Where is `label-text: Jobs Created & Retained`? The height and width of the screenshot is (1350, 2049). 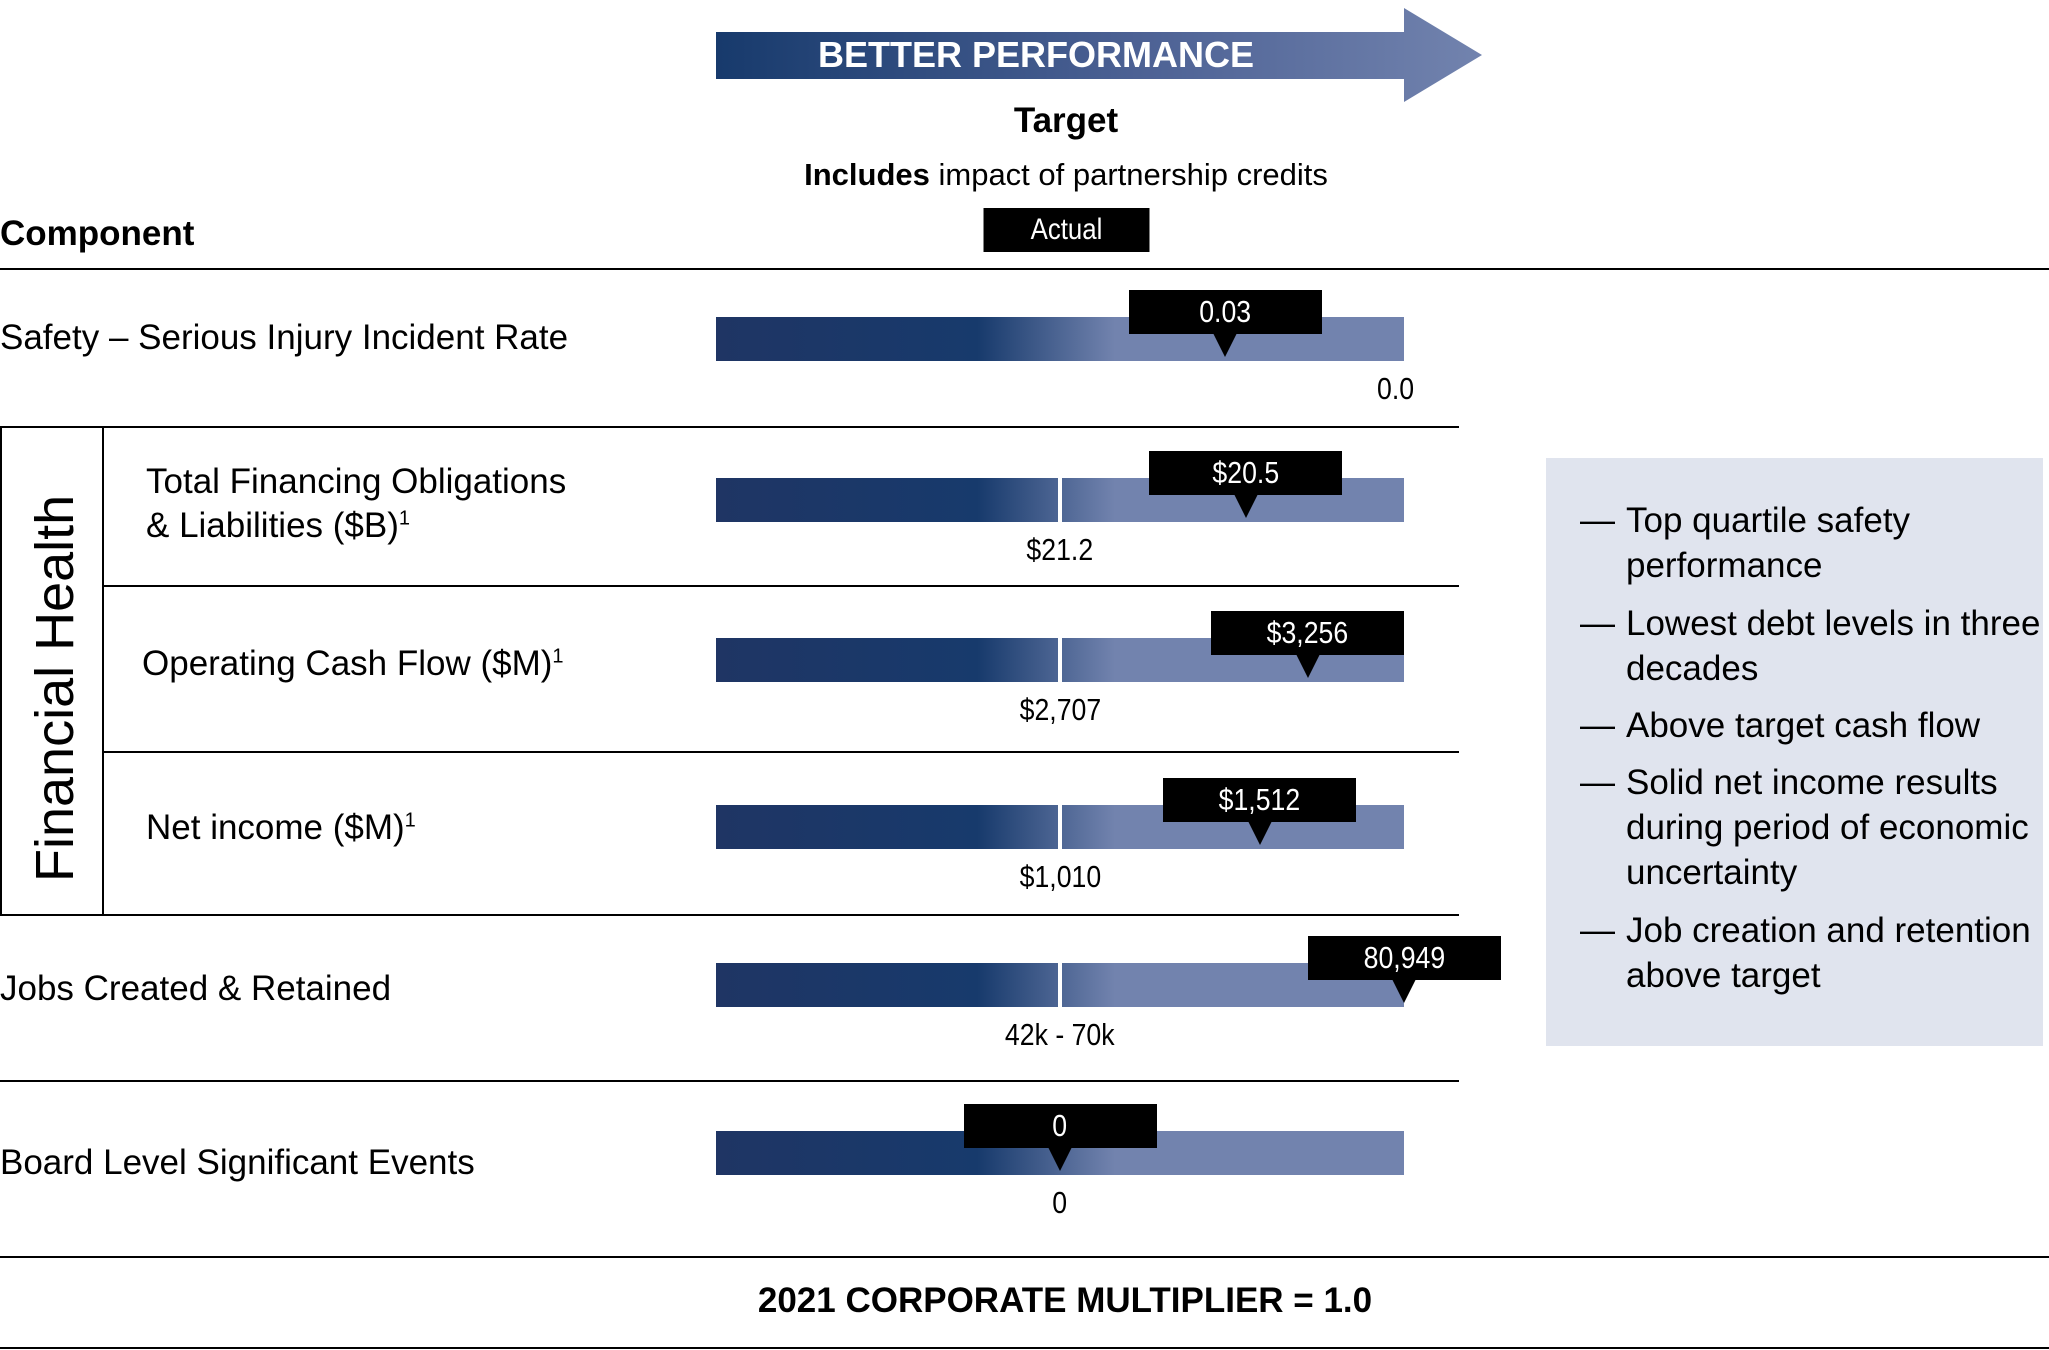
label-text: Jobs Created & Retained is located at coordinates (196, 988).